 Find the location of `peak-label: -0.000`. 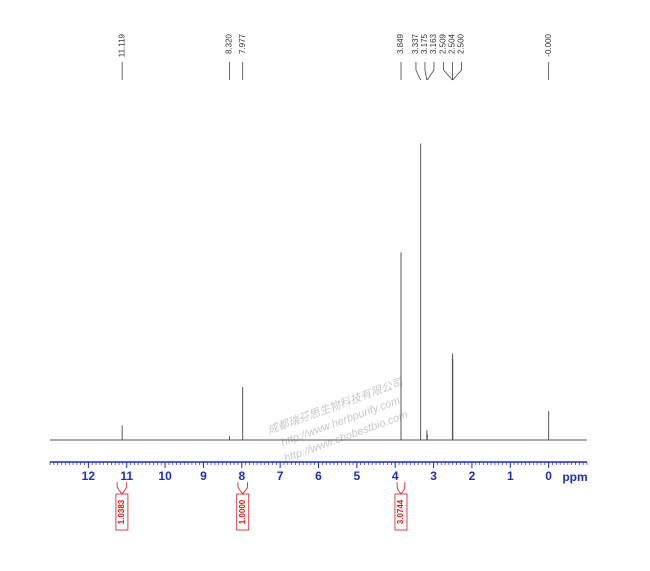

peak-label: -0.000 is located at coordinates (548, 44).